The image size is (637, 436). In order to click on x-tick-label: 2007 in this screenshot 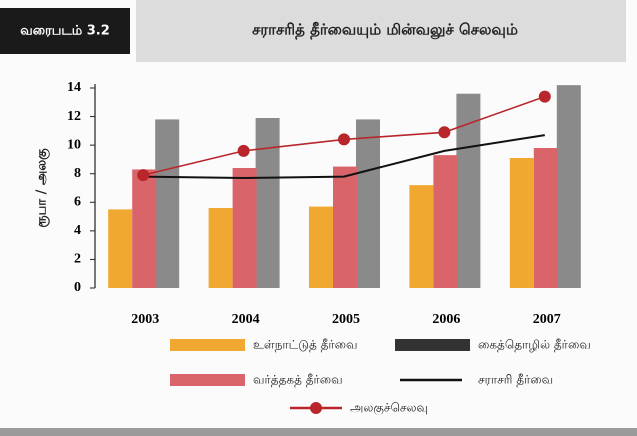, I will do `click(547, 319)`.